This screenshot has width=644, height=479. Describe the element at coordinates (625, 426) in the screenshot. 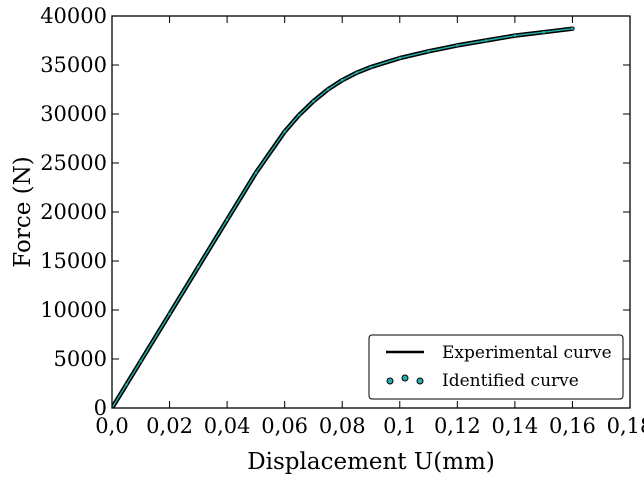

I see `x-tick-label: 0,18` at that location.